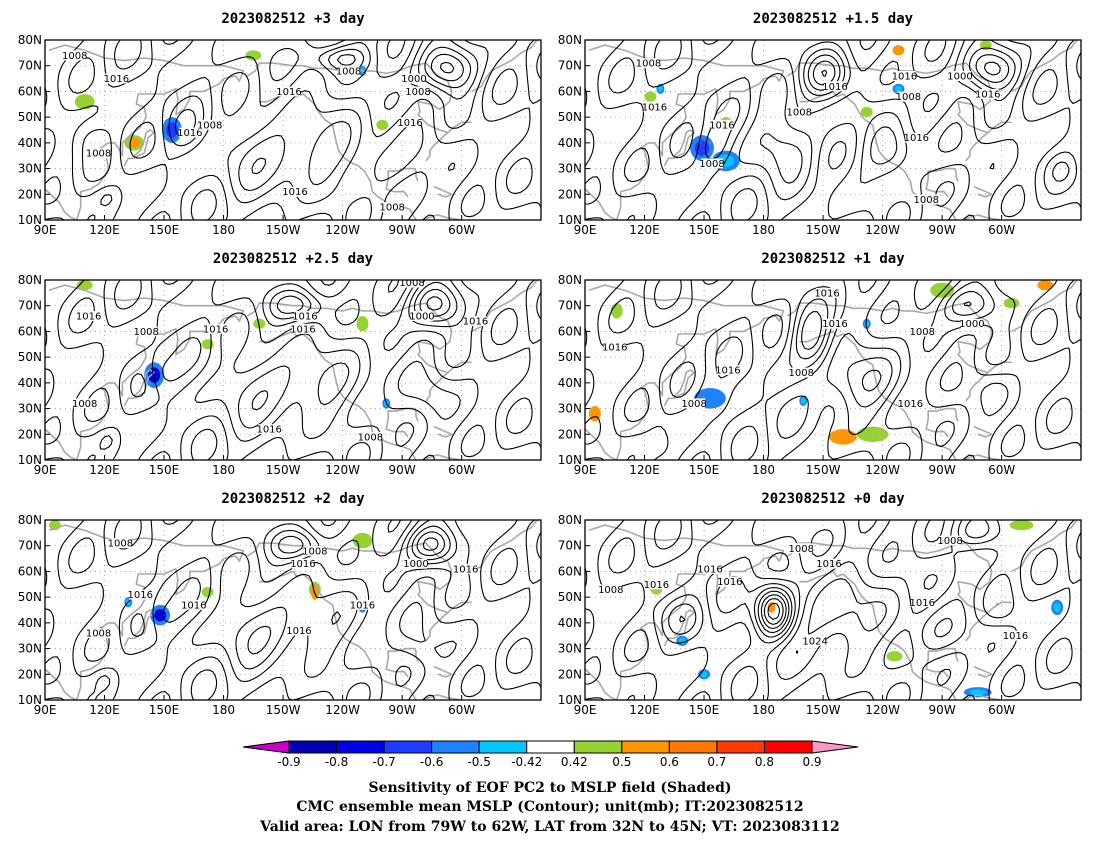 This screenshot has width=1100, height=850. What do you see at coordinates (266, 747) in the screenshot?
I see `colorbar-extend-min` at bounding box center [266, 747].